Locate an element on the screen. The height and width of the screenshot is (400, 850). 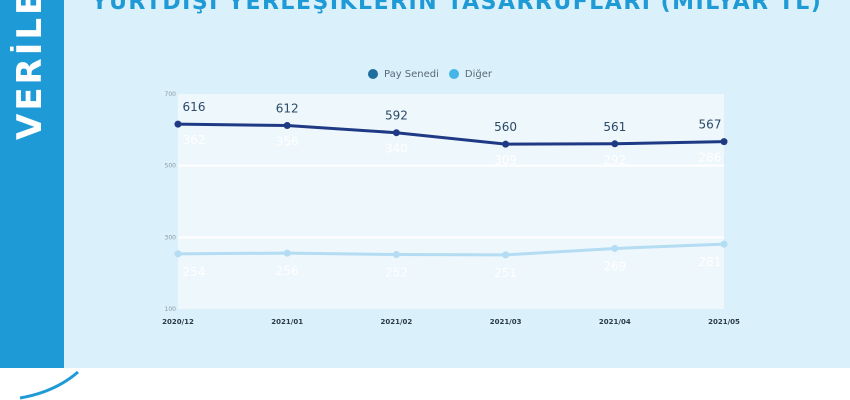
x-tick-label: 2021/04 is located at coordinates (615, 322).